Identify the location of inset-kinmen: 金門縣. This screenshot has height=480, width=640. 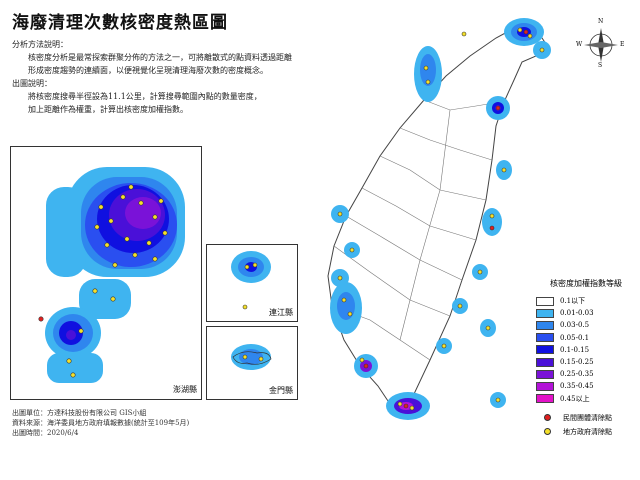
(252, 363).